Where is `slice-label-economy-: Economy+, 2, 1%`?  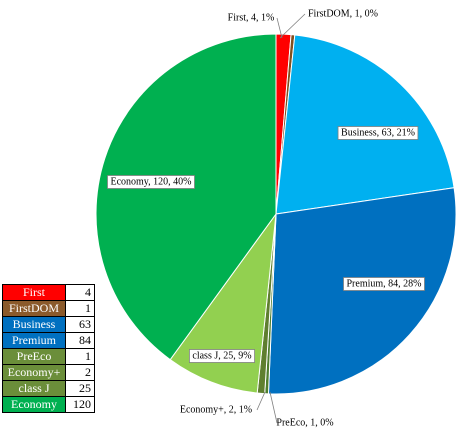
slice-label-economy-: Economy+, 2, 1% is located at coordinates (216, 410).